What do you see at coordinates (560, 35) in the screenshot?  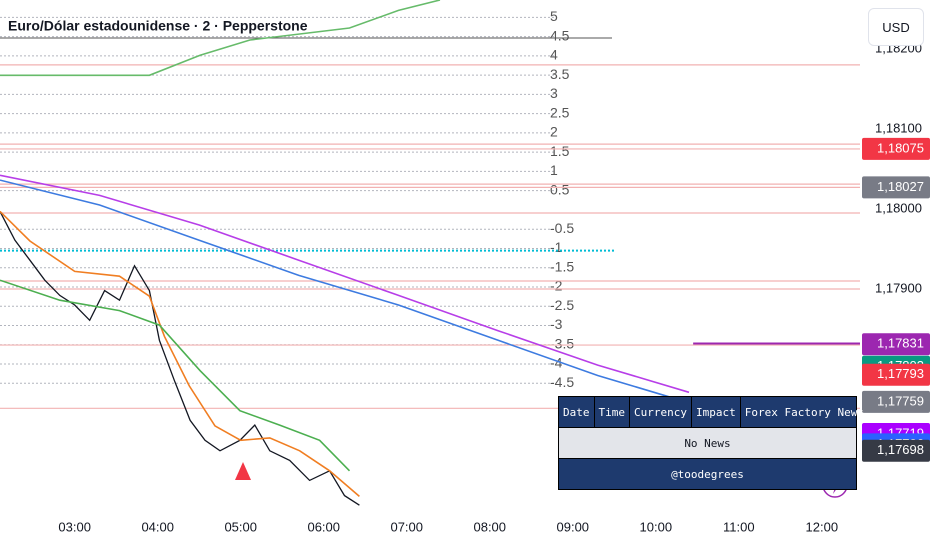 I see `level-label: 4.5` at bounding box center [560, 35].